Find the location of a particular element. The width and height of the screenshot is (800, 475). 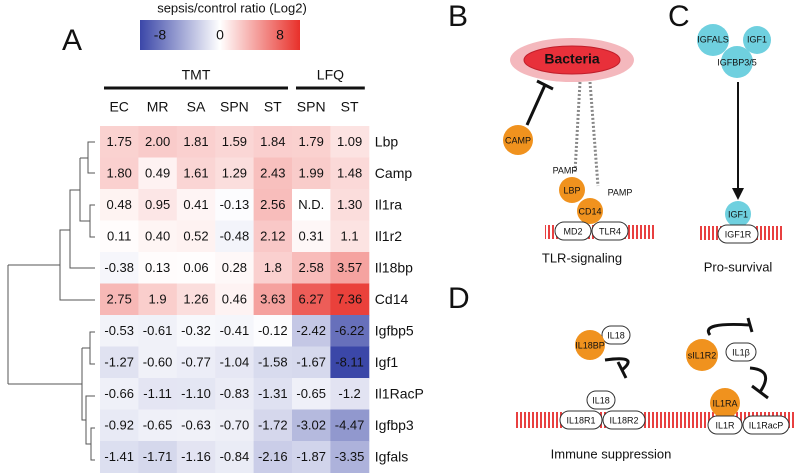

colorbar-tick-label: 0 is located at coordinates (220, 35).